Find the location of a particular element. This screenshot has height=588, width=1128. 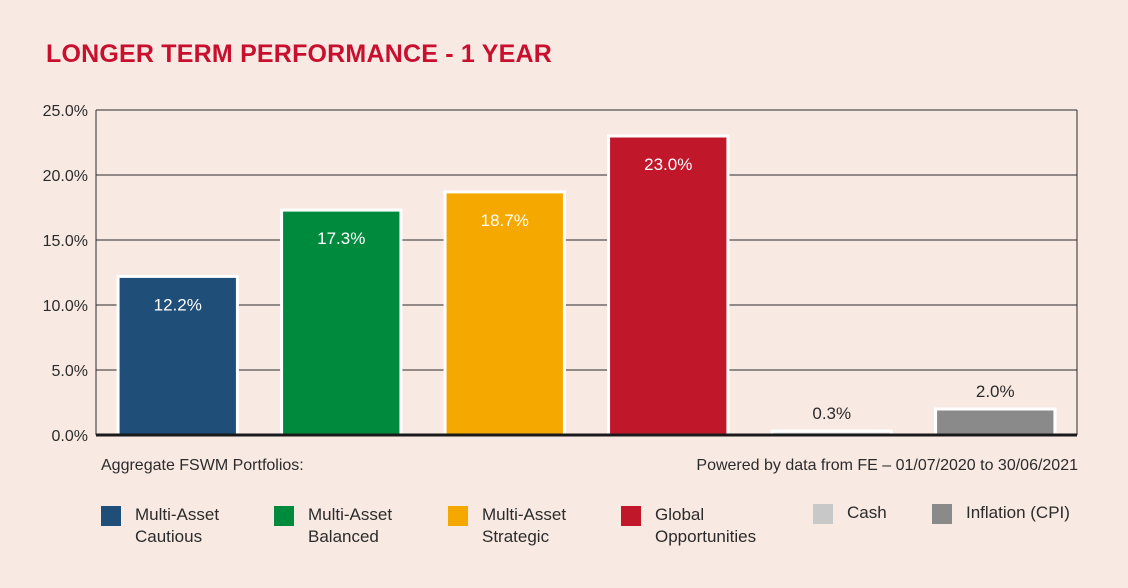

legend-label: Cash is located at coordinates (917, 513).